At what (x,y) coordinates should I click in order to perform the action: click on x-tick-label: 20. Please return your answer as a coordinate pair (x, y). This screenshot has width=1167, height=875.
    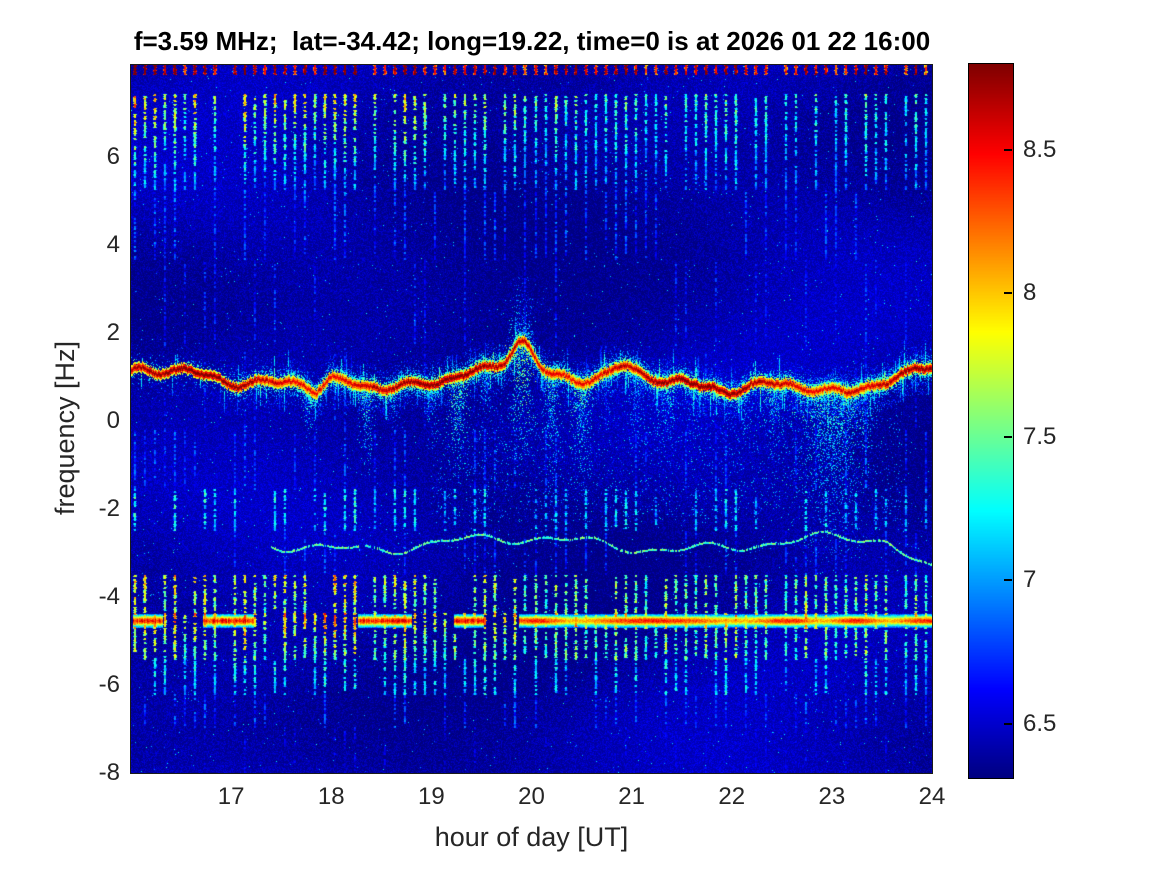
    Looking at the image, I should click on (531, 796).